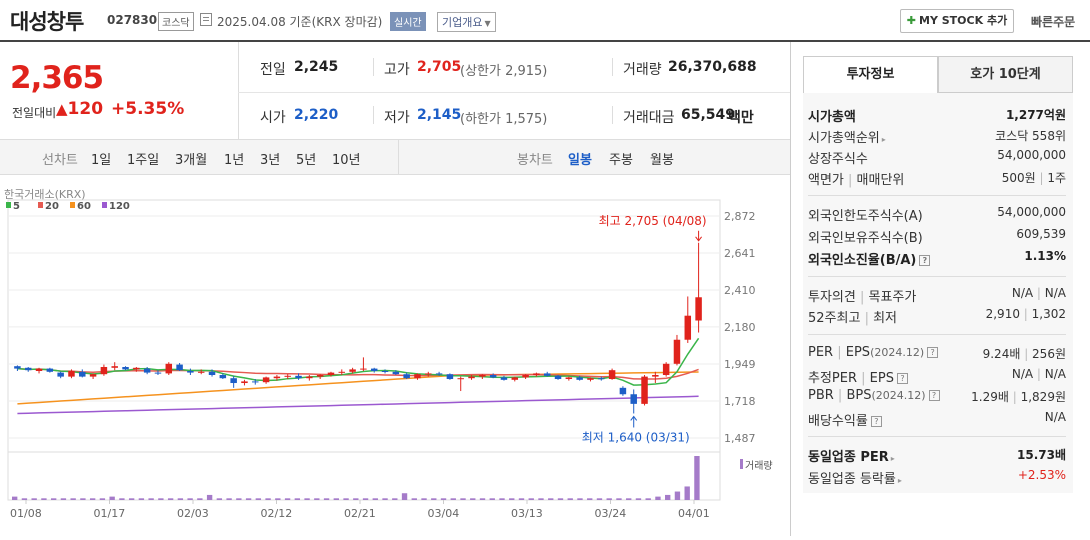 The image size is (1090, 540). Describe the element at coordinates (1022, 374) in the screenshot. I see `est-per-num: N/A` at that location.